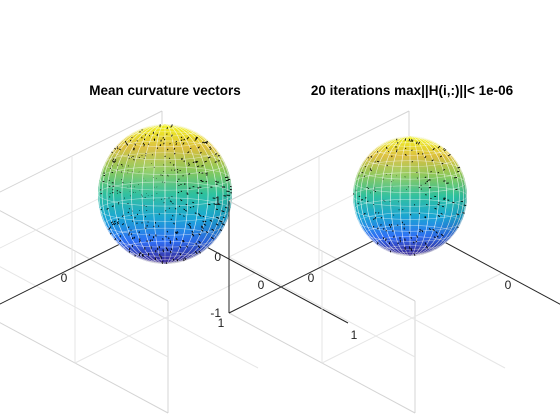 This screenshot has width=560, height=420. Describe the element at coordinates (84, 368) in the screenshot. I see `box-edge` at that location.